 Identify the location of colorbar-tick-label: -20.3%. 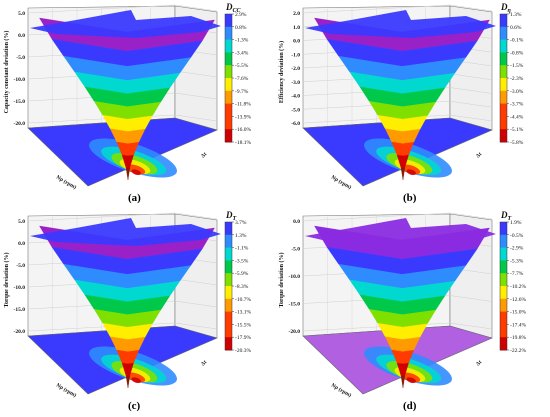
(243, 351).